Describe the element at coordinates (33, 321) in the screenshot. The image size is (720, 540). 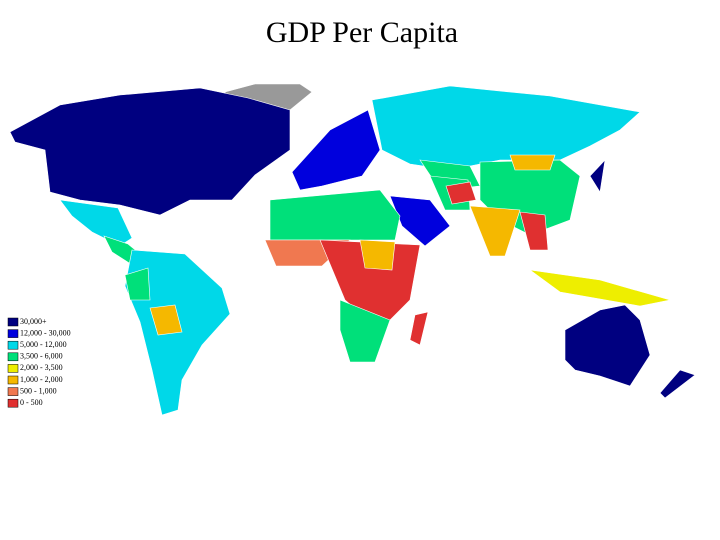
I see `legend-label: 30,000+` at that location.